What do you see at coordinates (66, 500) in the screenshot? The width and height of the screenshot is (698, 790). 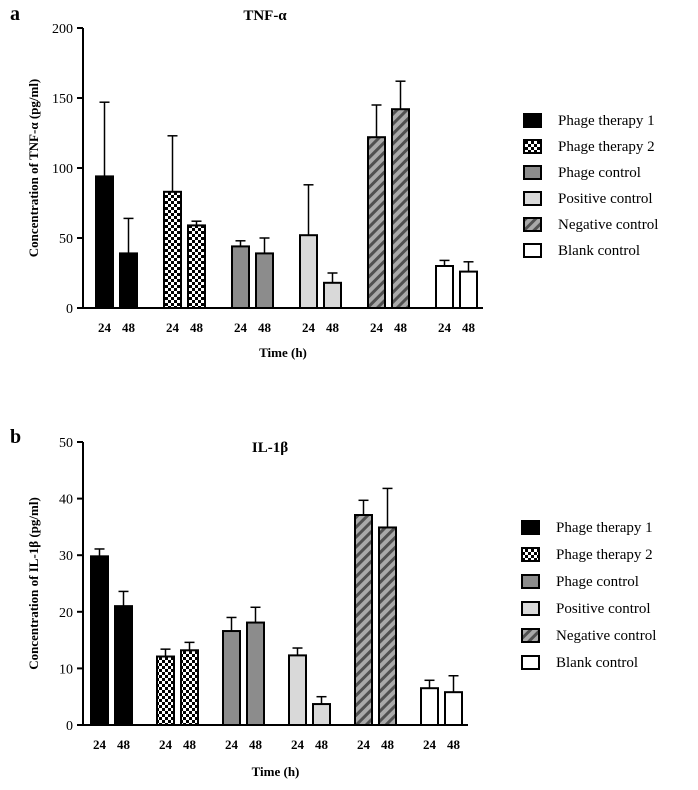 I see `panel-b-y-tick-label-40: 40` at bounding box center [66, 500].